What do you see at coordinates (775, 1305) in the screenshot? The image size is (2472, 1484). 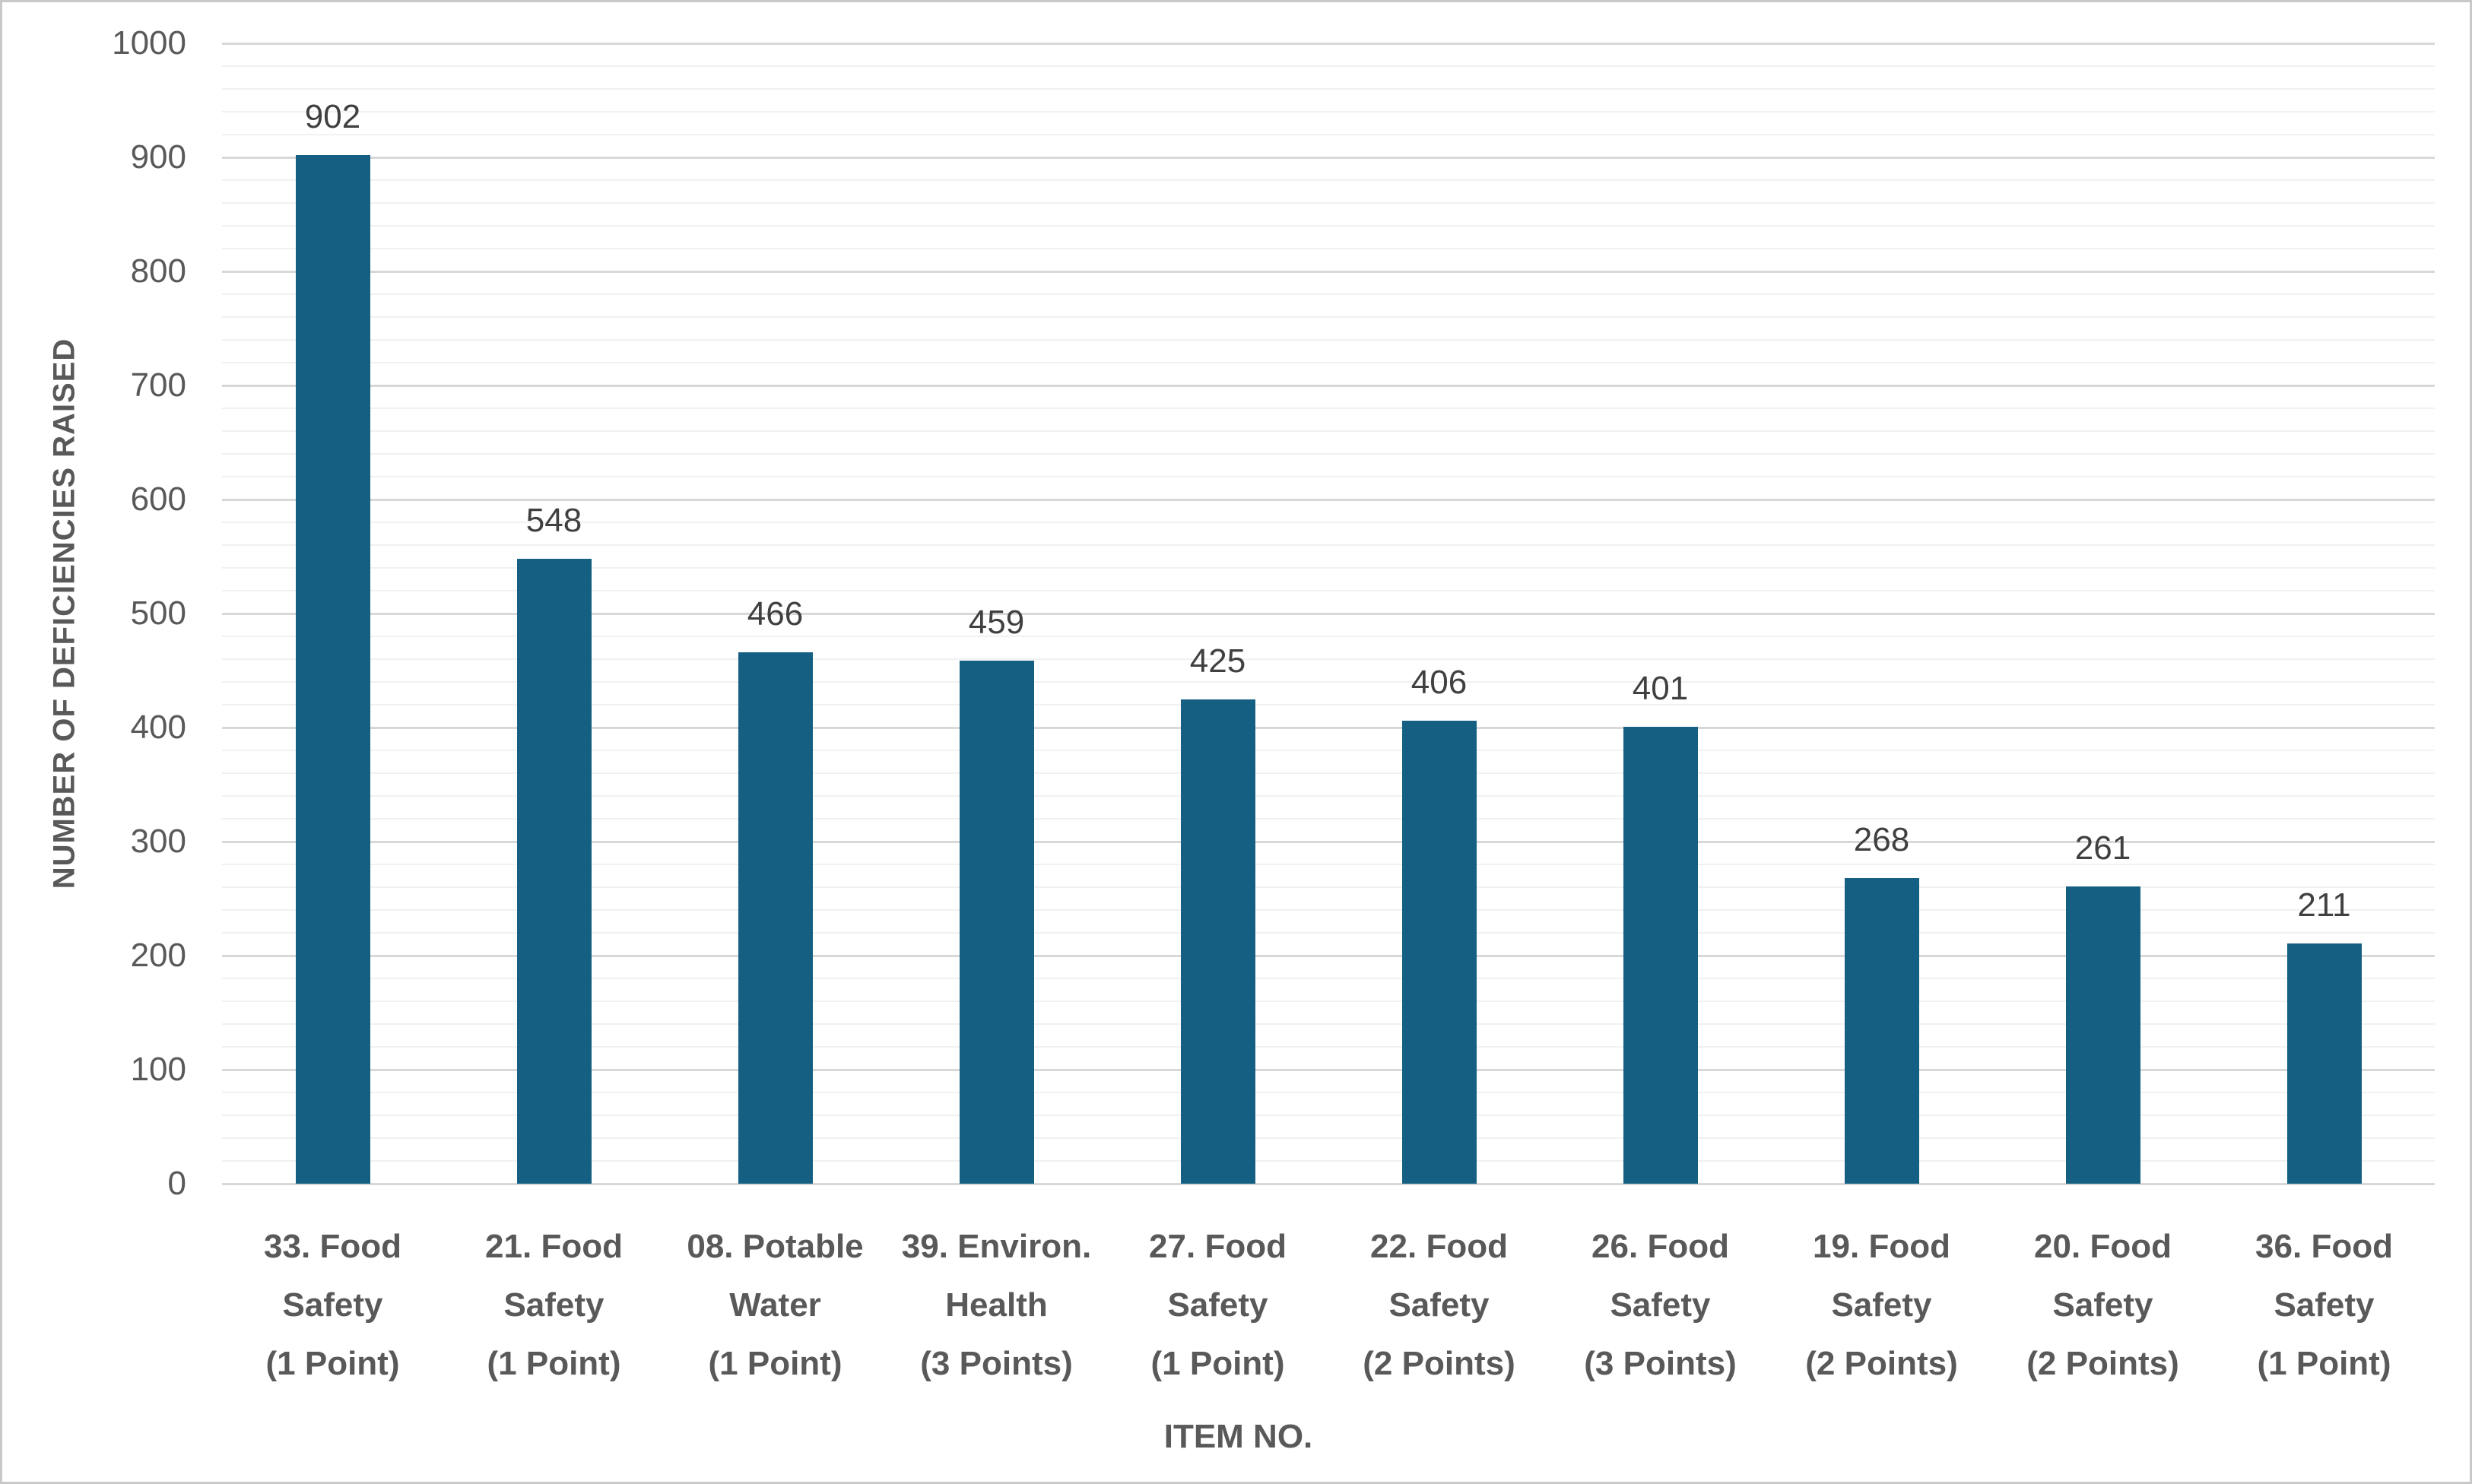 I see `x-category-label-line: Water` at bounding box center [775, 1305].